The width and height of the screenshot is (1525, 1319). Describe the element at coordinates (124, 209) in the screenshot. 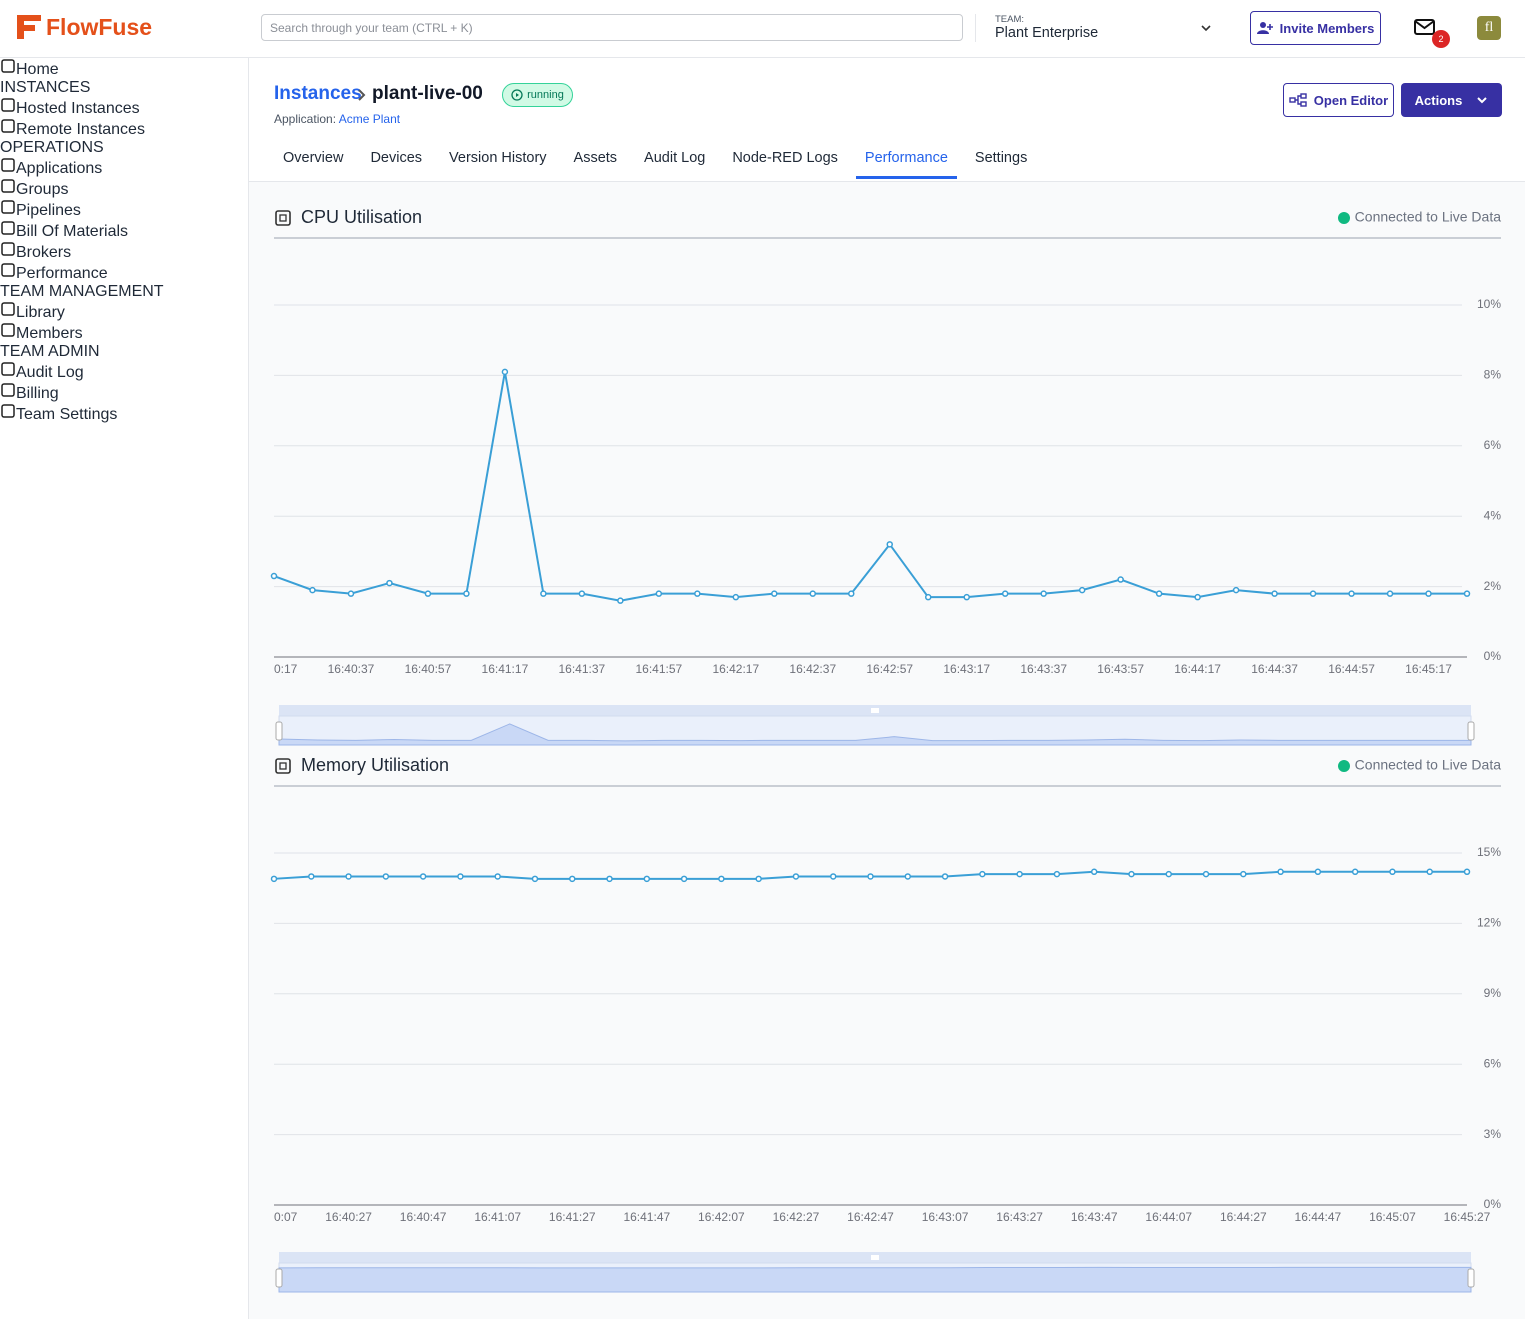

I see `nav-item: Pipelines` at that location.